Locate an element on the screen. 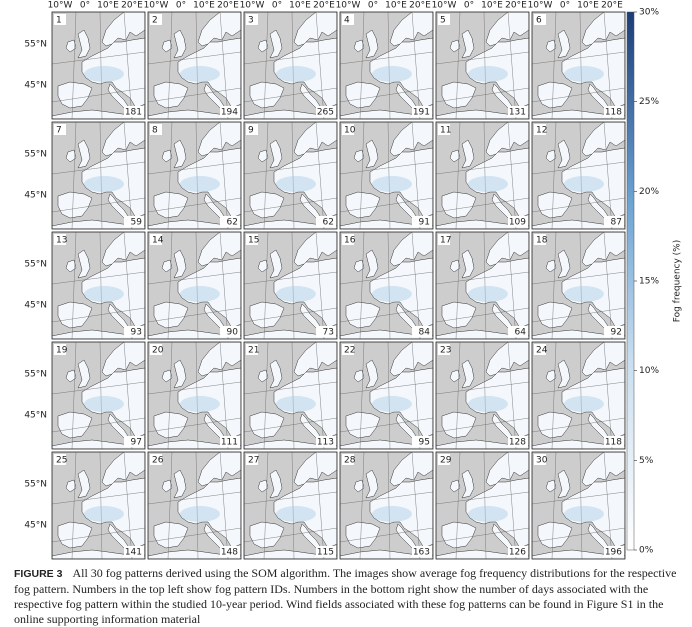  pattern-id: 9 is located at coordinates (251, 131).